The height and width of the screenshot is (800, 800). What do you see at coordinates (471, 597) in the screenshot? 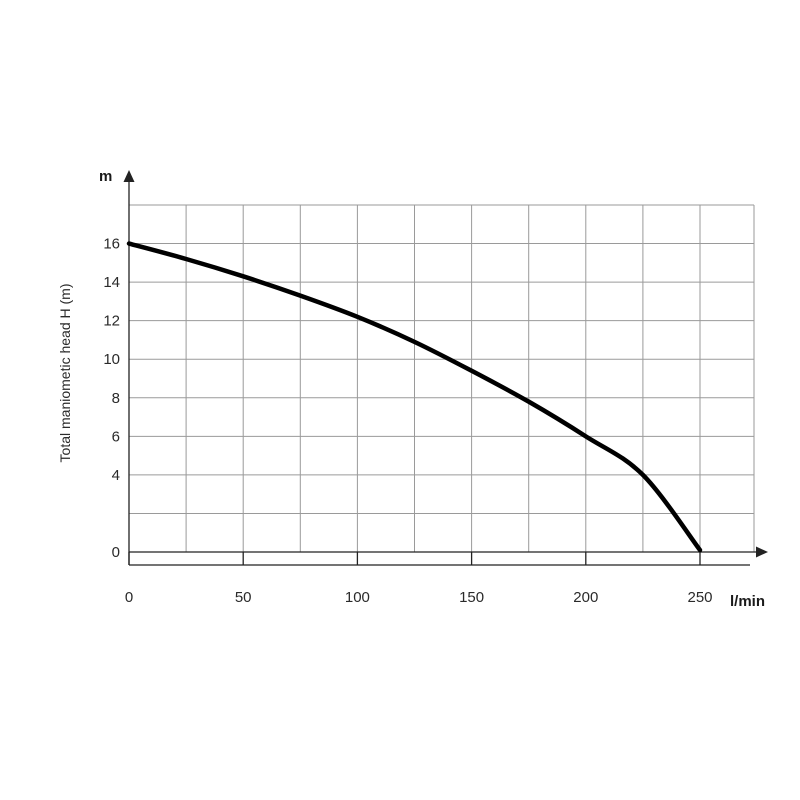
I see `x-tick-label: 150` at bounding box center [471, 597].